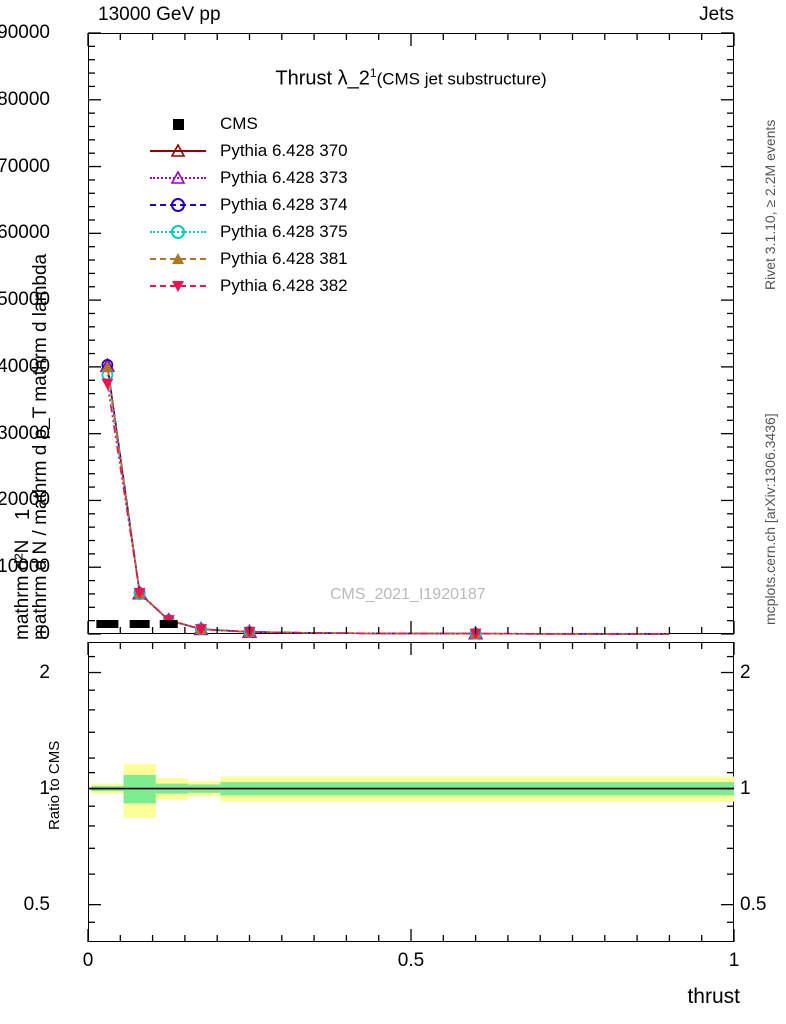  What do you see at coordinates (44, 788) in the screenshot?
I see `ratio-y-axis-tick-label: 1` at bounding box center [44, 788].